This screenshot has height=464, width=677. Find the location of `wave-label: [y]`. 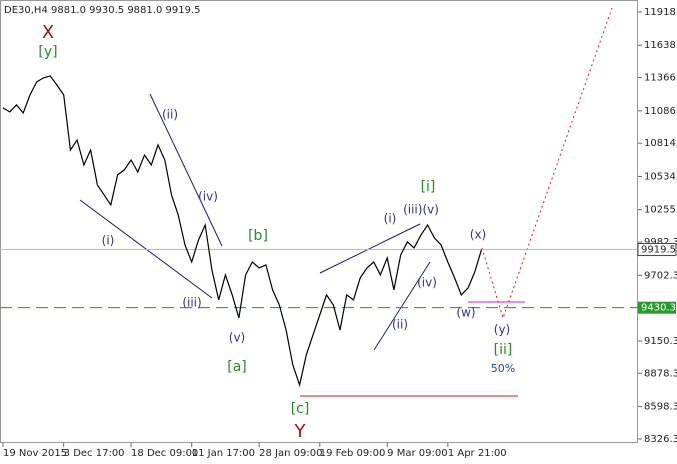

wave-label: [y] is located at coordinates (47, 52).